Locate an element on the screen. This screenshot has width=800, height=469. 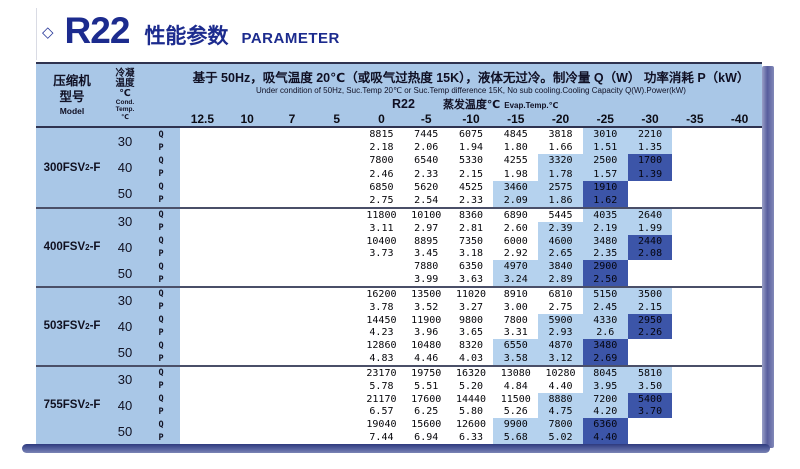
p-value-cell: 5.26 is located at coordinates (515, 412).